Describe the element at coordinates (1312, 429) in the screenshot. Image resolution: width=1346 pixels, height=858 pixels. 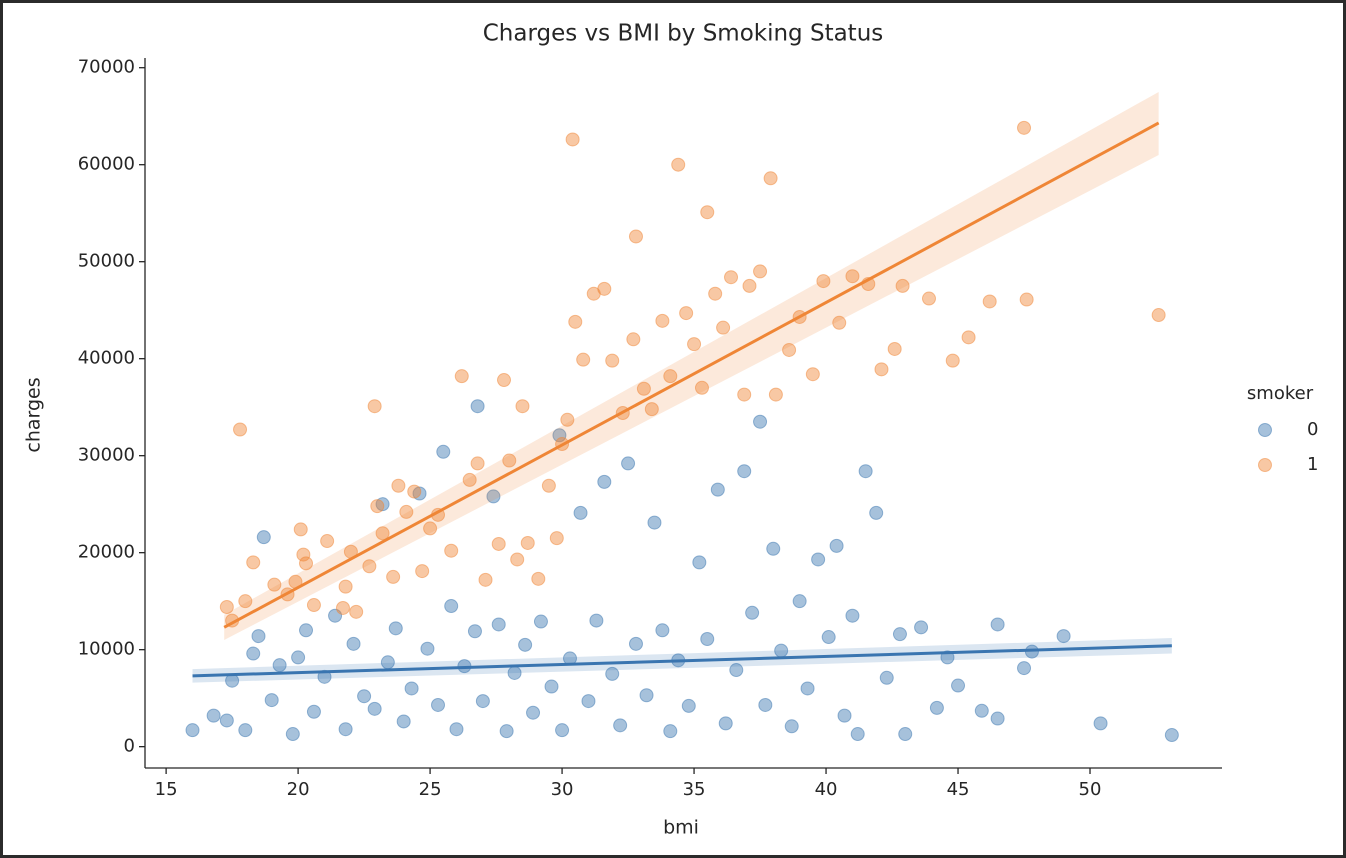
I see `legend-label: 0` at that location.